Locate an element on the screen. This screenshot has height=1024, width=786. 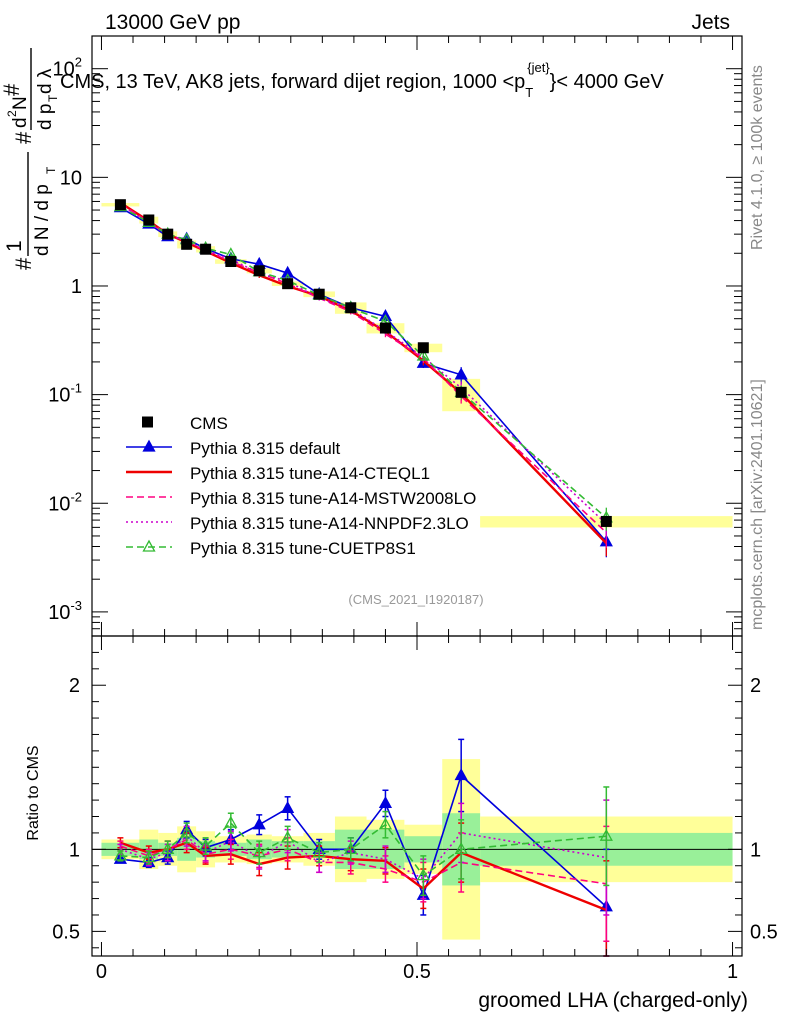
svg-text: d N / d p is located at coordinates (42, 220).